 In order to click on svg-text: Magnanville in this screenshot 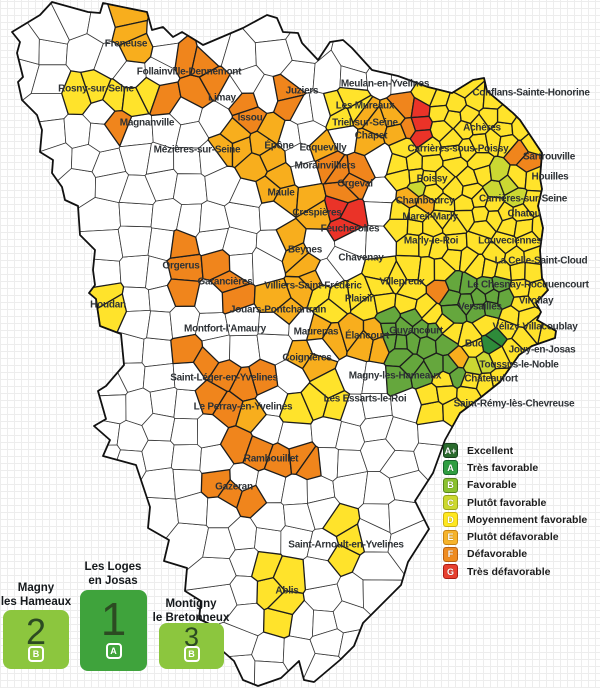, I will do `click(147, 123)`.